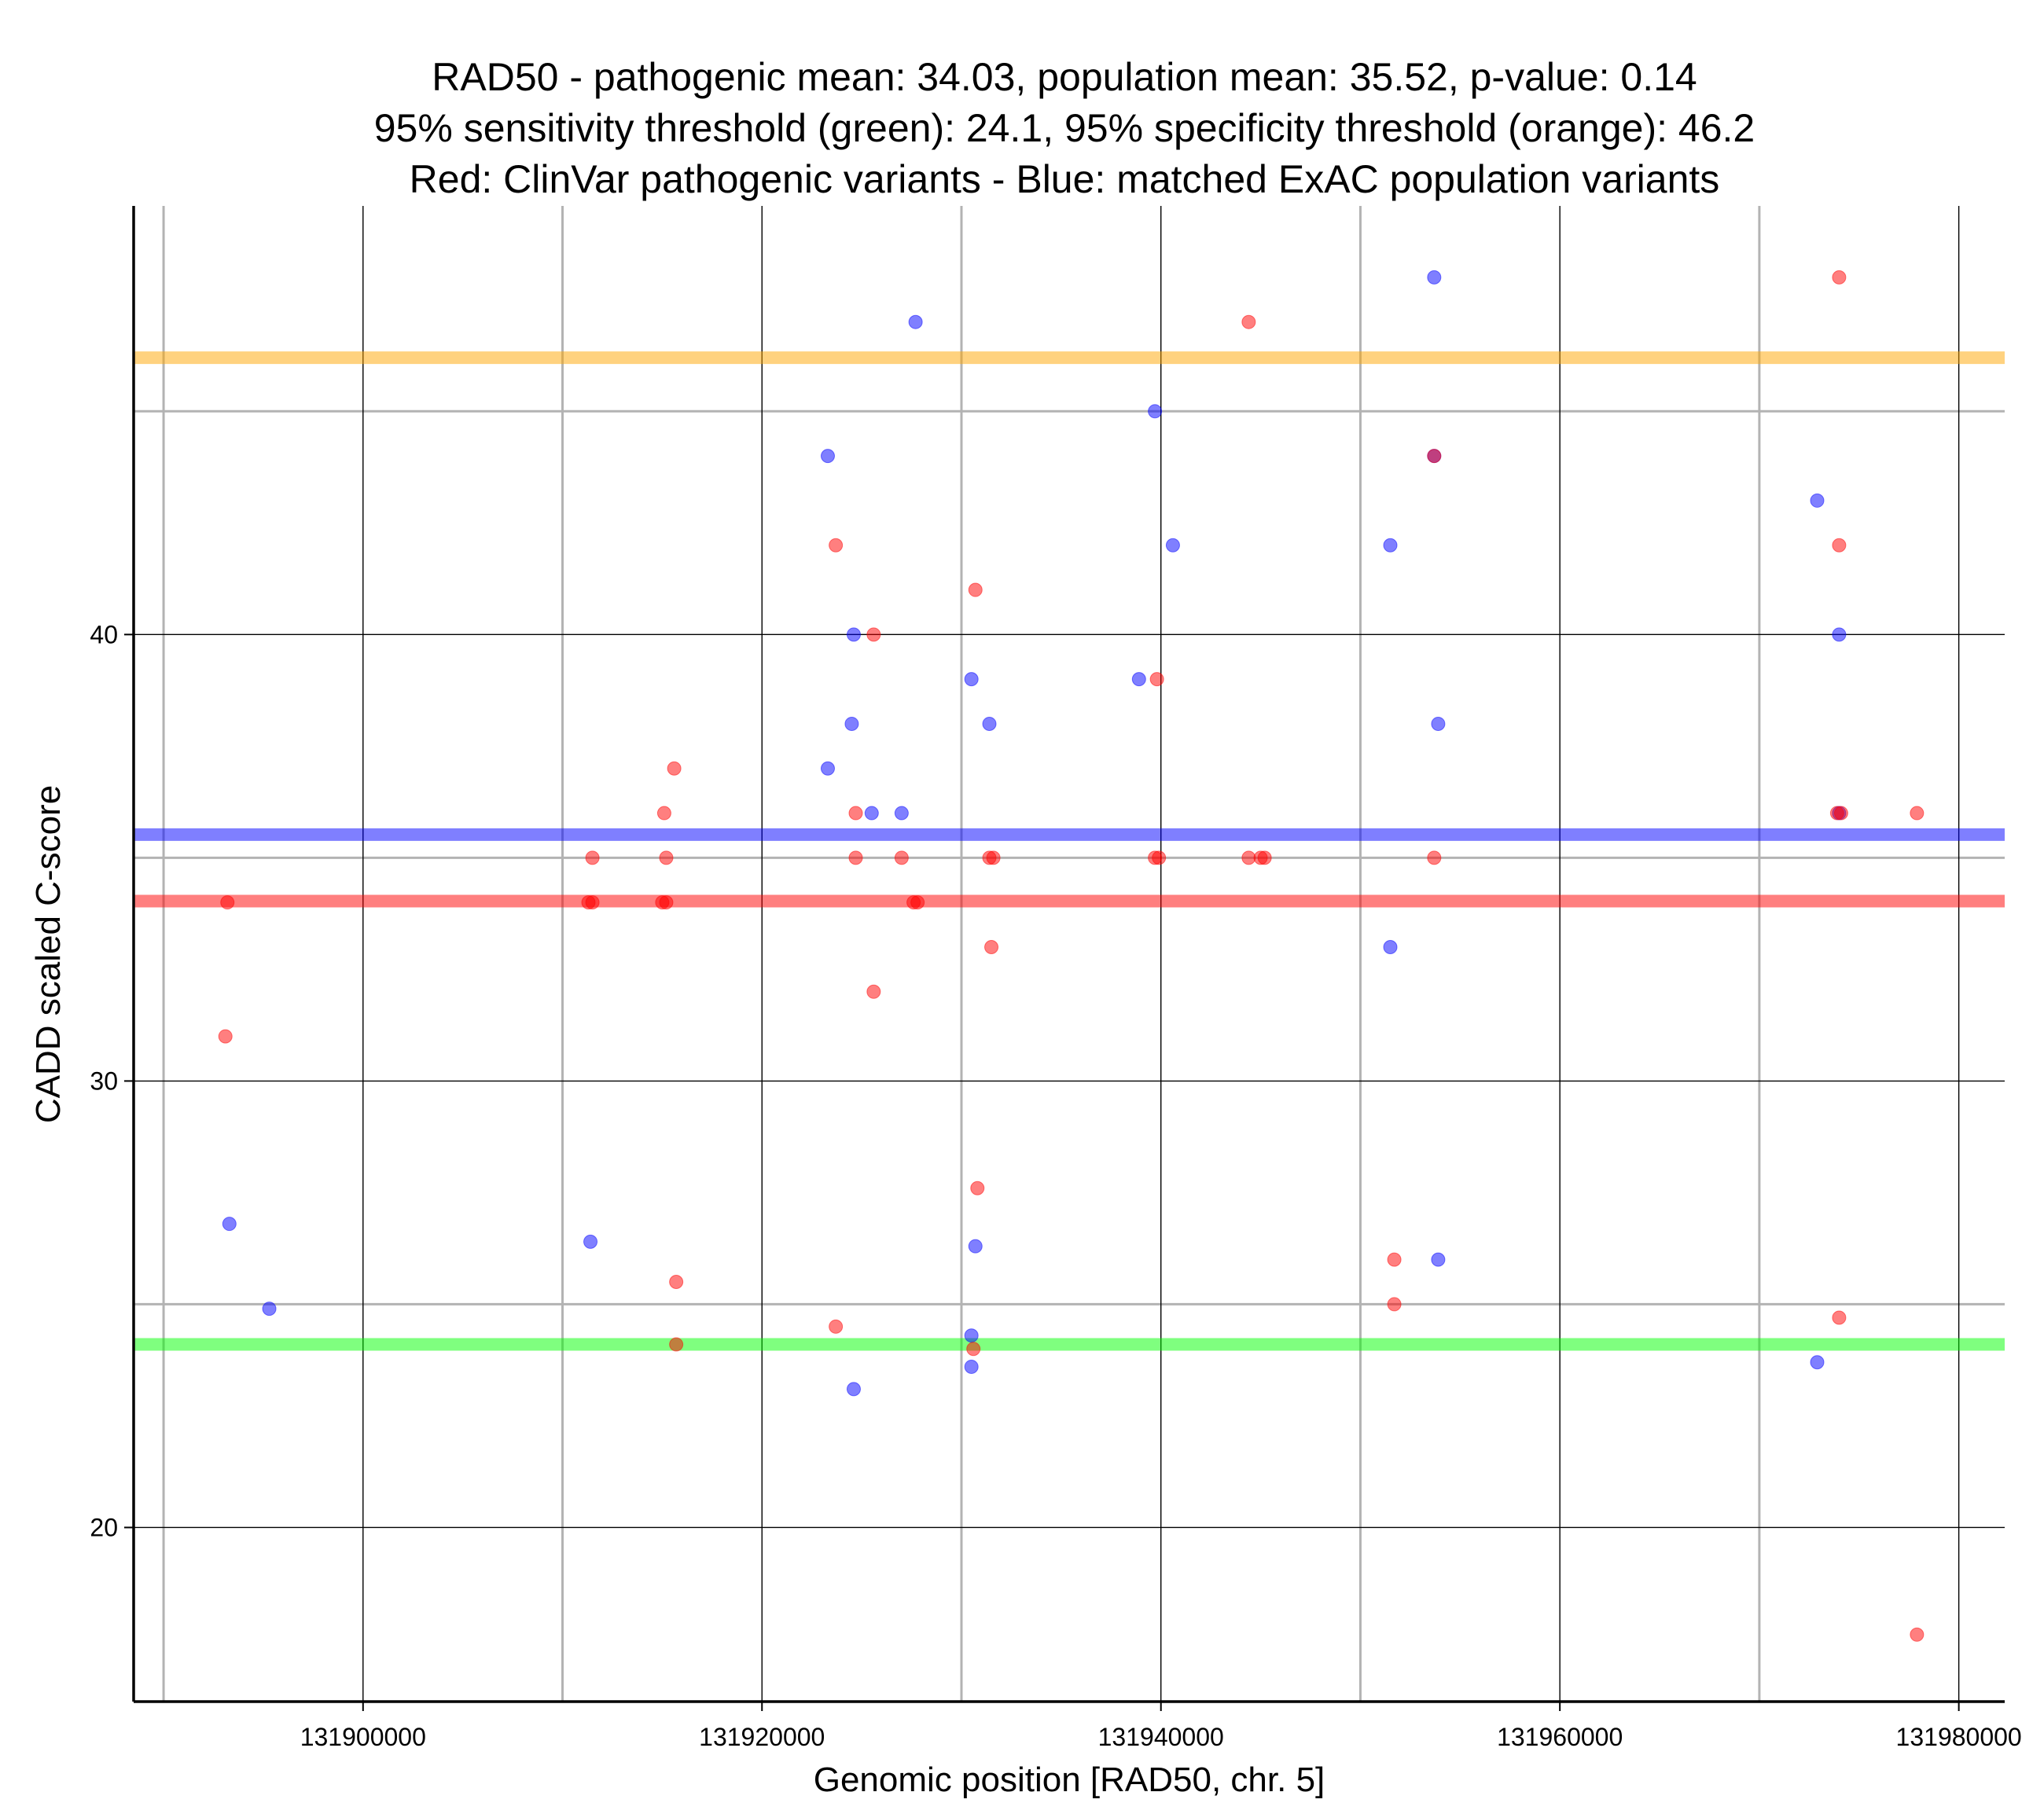 This screenshot has width=2044, height=1814. Describe the element at coordinates (762, 1737) in the screenshot. I see `x-tick-label: 131920000` at that location.